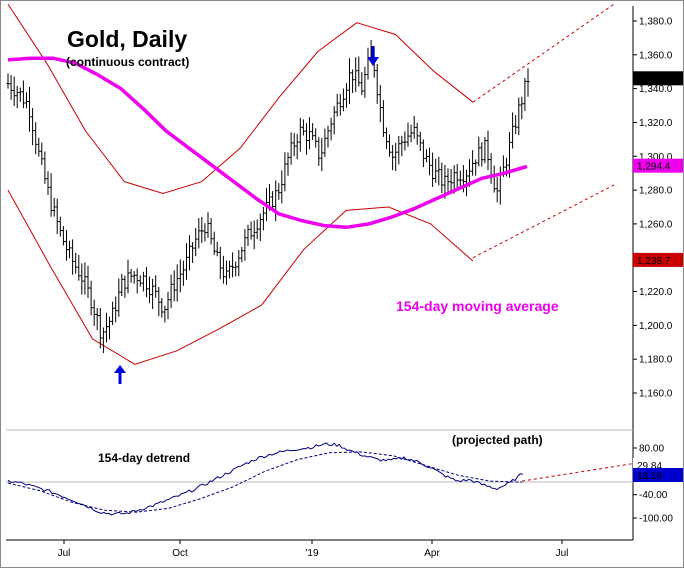  What do you see at coordinates (656, 123) in the screenshot?
I see `y-tick-label: 1,320.0` at bounding box center [656, 123].